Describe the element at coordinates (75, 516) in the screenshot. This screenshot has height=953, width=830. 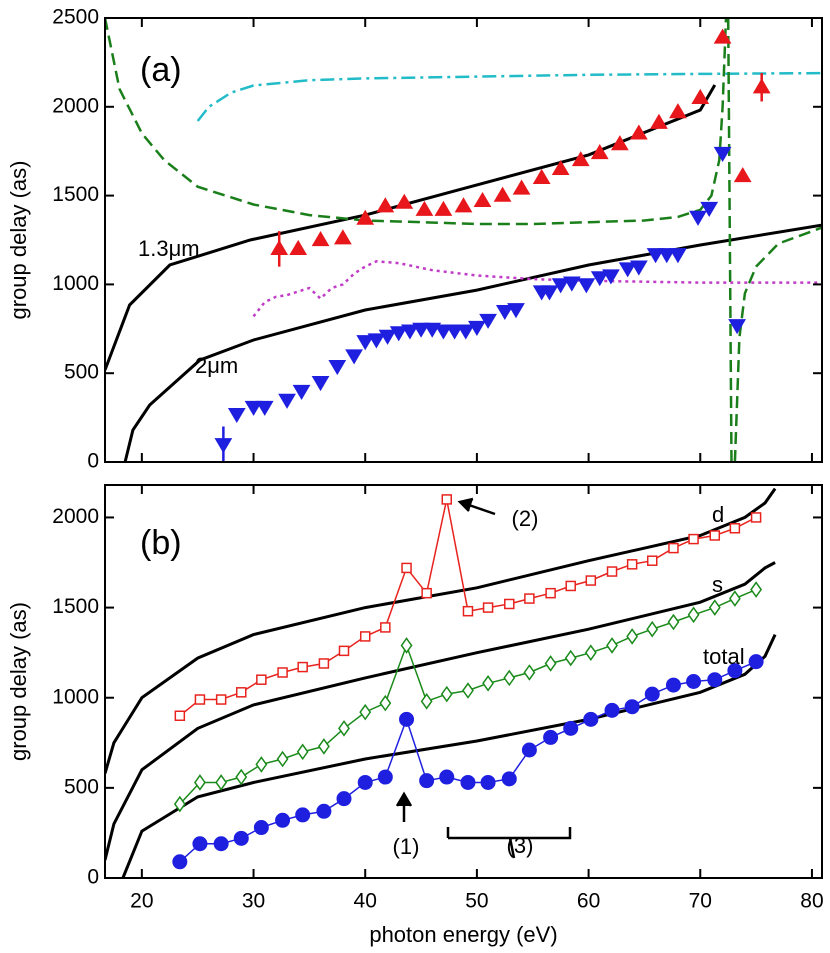
I see `y-tick-label: 2000` at that location.